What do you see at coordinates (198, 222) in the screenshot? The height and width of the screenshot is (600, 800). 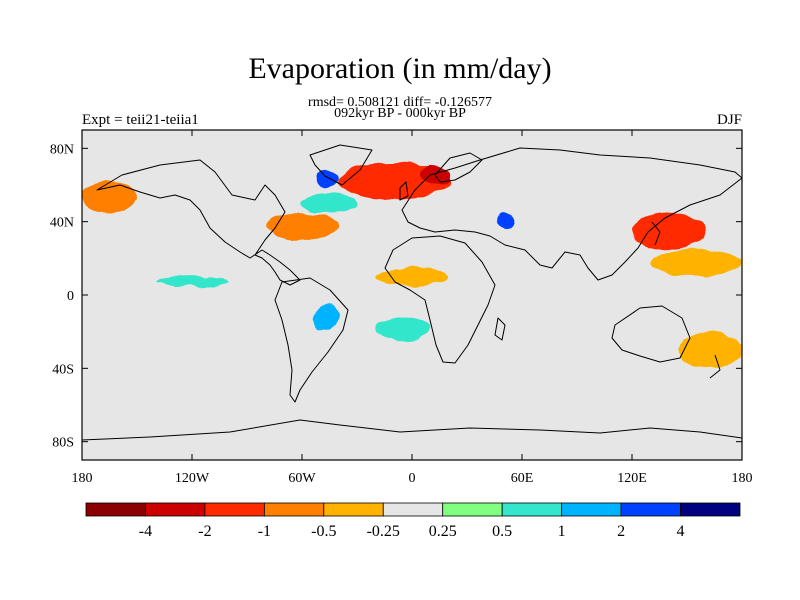 I see `north-america-coastline` at bounding box center [198, 222].